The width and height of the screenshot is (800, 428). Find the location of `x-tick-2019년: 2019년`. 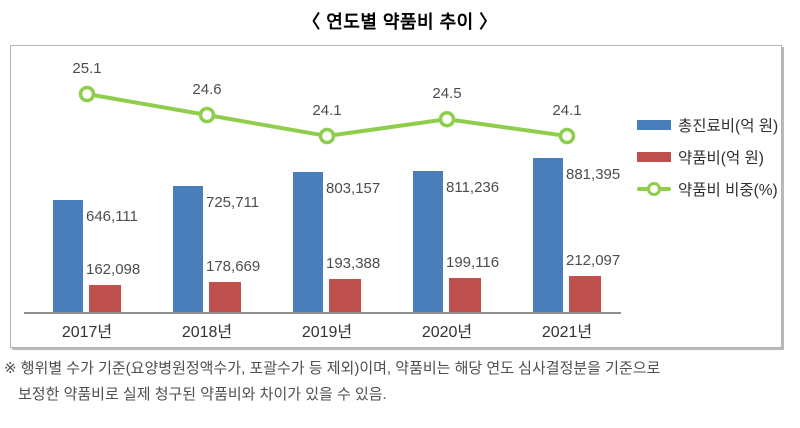

x-tick-2019년: 2019년 is located at coordinates (327, 332).